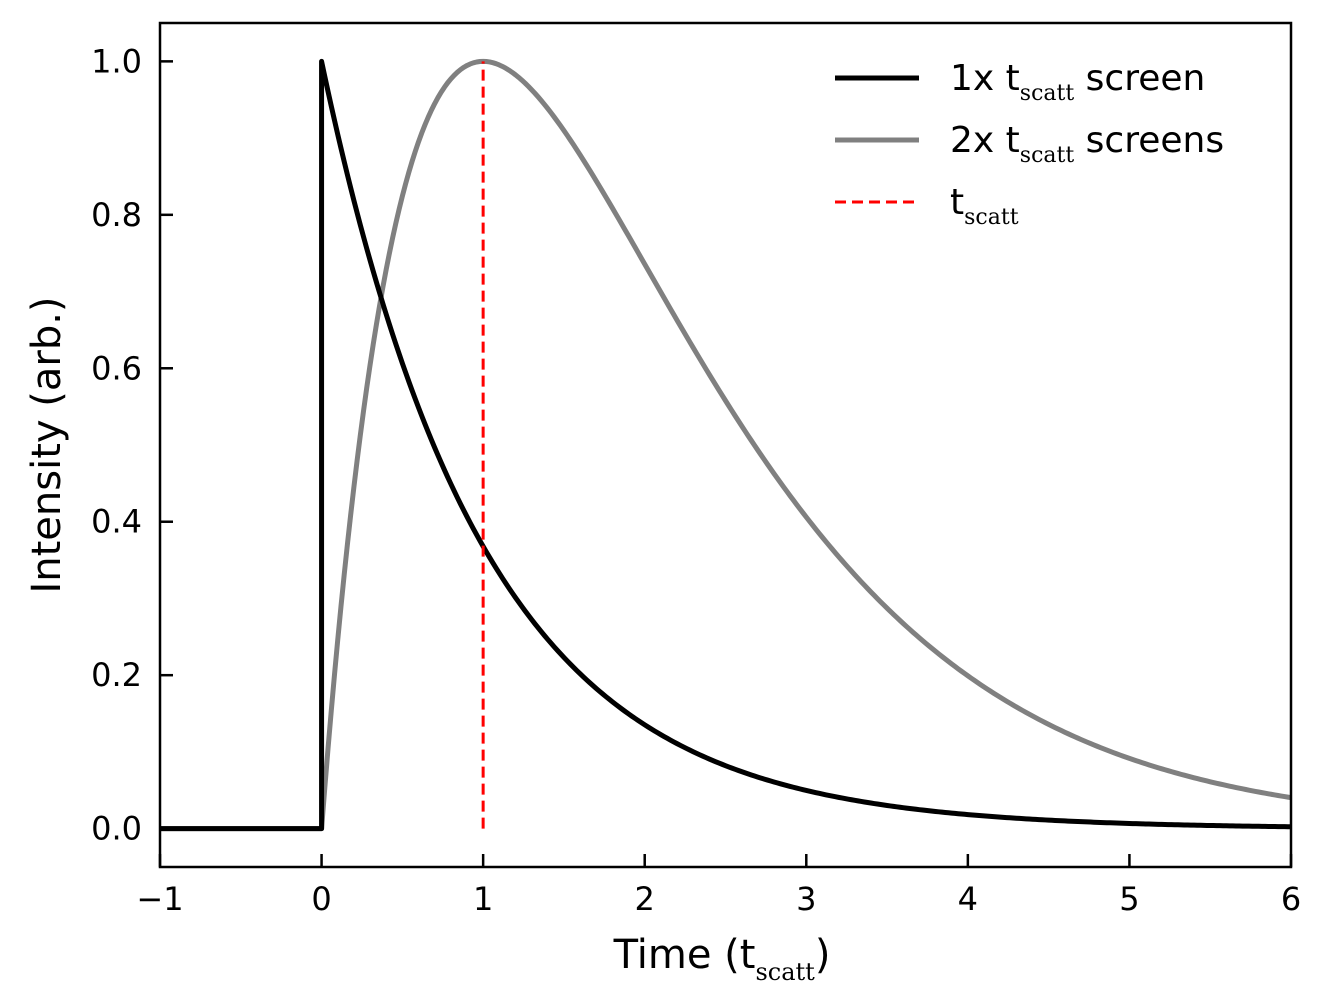 The height and width of the screenshot is (1004, 1329). What do you see at coordinates (116, 61) in the screenshot?
I see `y-tick-label: 1.0` at bounding box center [116, 61].